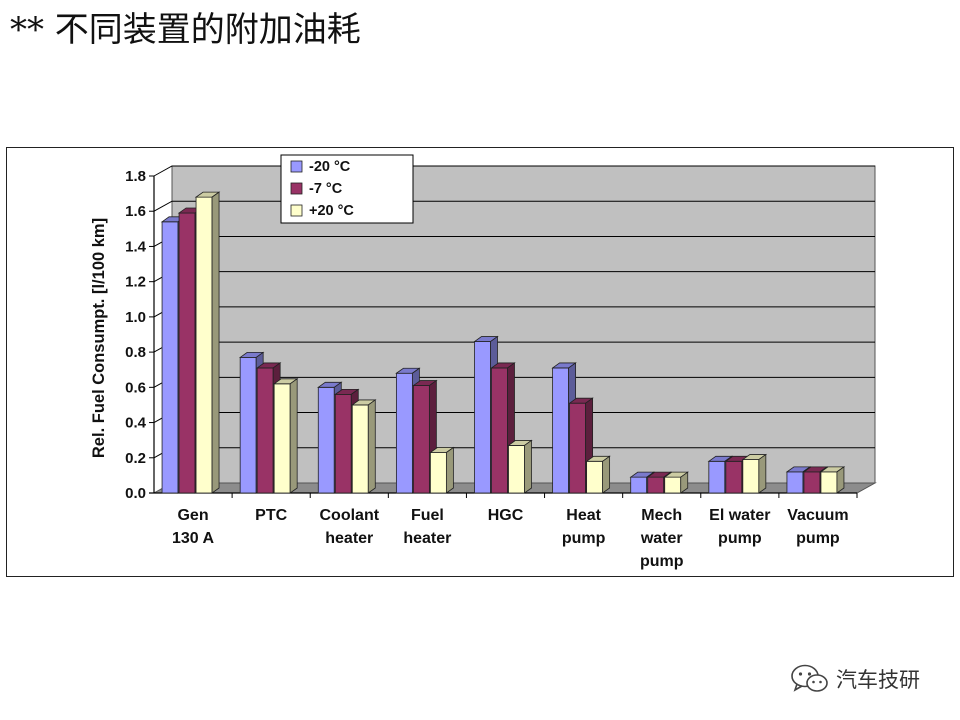  Describe the element at coordinates (427, 527) in the screenshot. I see `x-category-label: Fuel heater` at that location.